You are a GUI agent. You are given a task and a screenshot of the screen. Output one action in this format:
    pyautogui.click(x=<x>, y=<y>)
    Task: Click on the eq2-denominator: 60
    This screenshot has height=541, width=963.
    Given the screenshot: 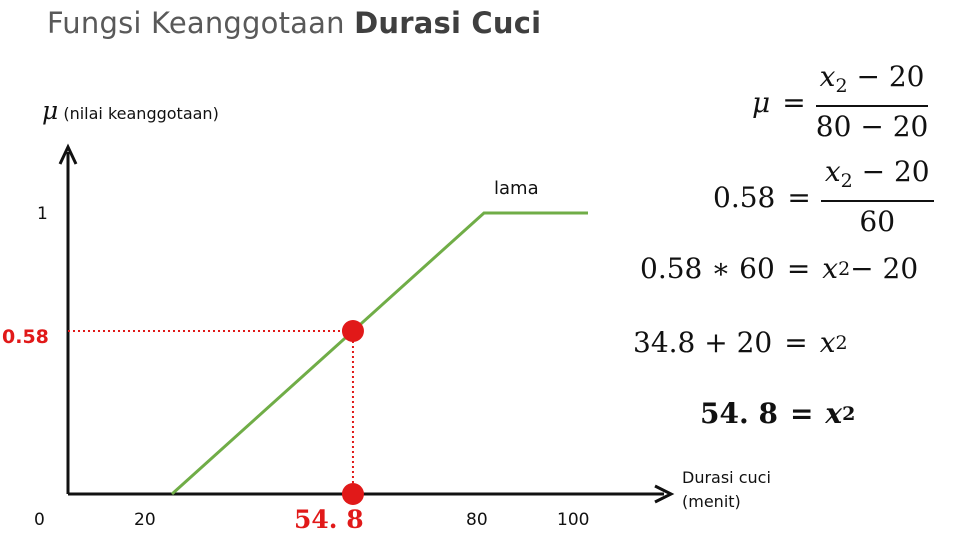 What is the action you would take?
    pyautogui.click(x=877, y=221)
    